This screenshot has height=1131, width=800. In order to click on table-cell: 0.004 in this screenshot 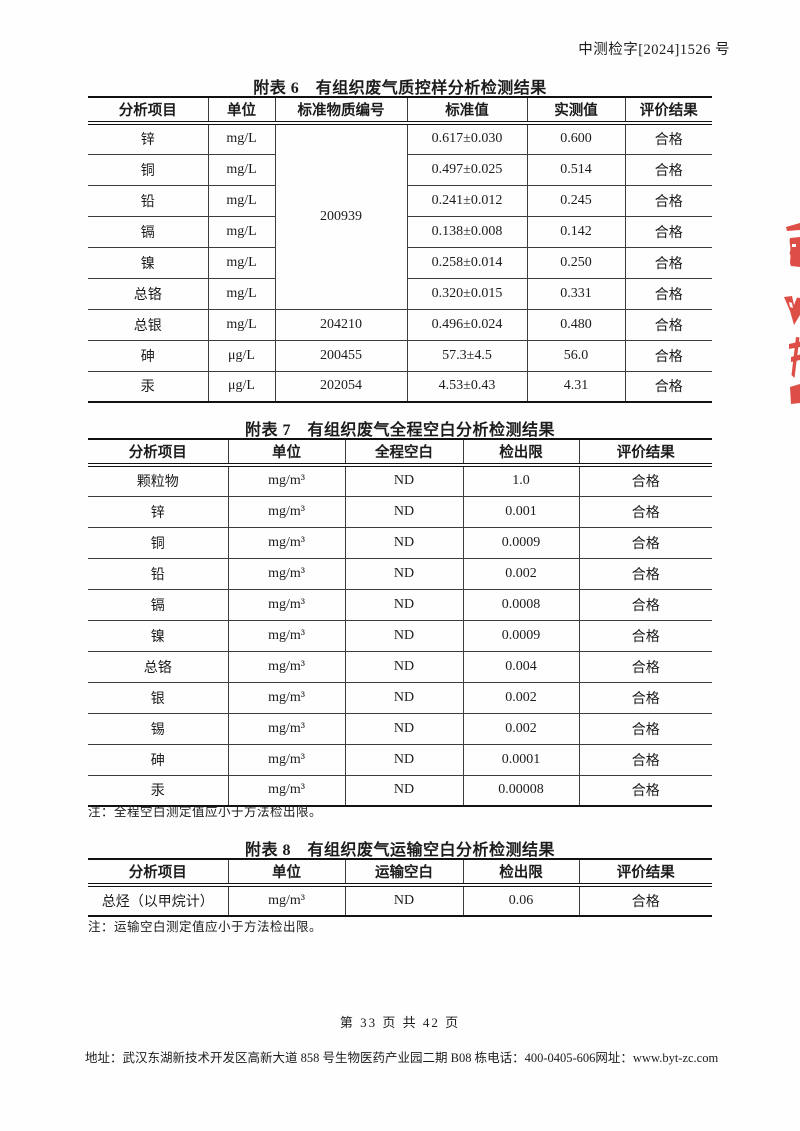, I will do `click(520, 667)`.